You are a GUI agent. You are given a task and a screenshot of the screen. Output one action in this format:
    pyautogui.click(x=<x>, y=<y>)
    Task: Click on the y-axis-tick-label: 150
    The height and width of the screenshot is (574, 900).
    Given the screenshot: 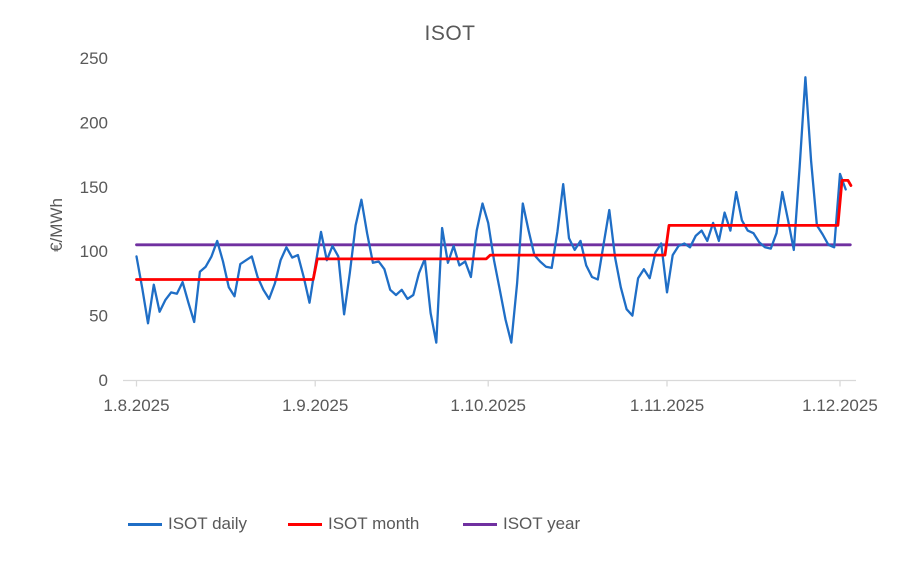 What is the action you would take?
    pyautogui.click(x=94, y=187)
    